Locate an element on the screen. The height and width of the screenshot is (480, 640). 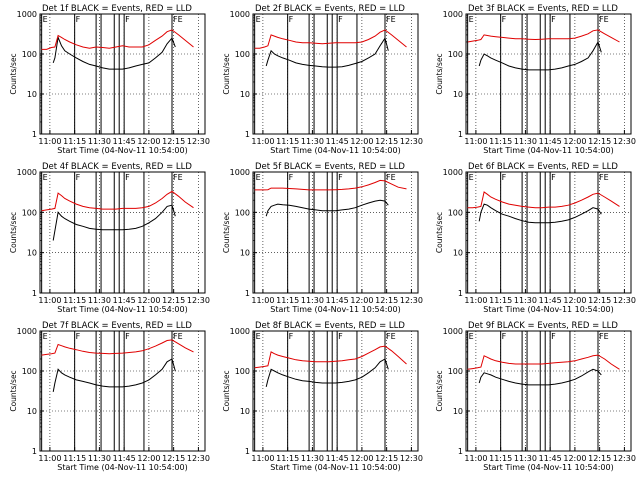
panel-title: Det 2f BLACK = Events, RED = LLD is located at coordinates (330, 9).